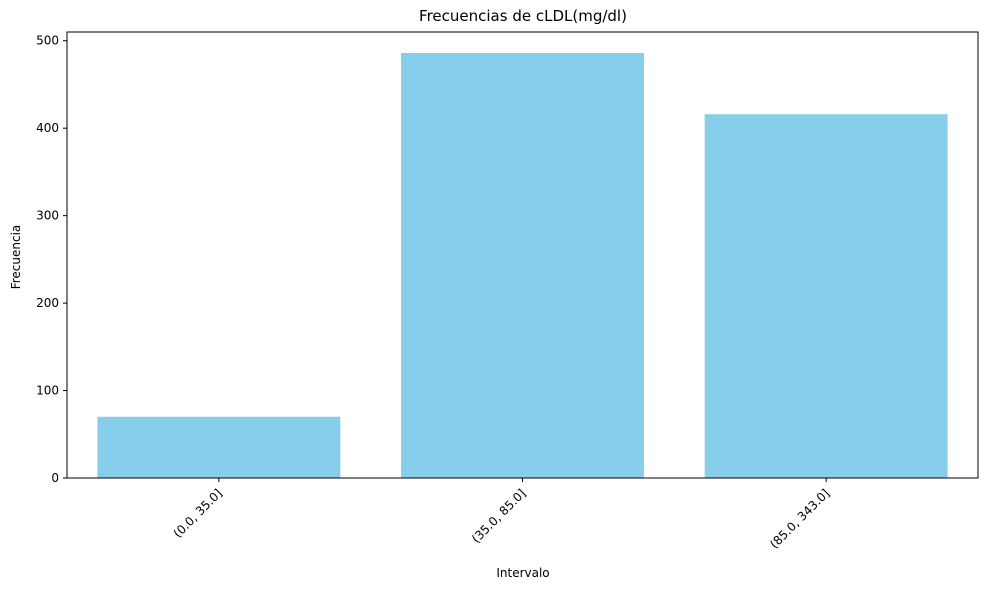 The image size is (989, 590). I want to click on x-tick-label: (35.0, 85.0], so click(499, 516).